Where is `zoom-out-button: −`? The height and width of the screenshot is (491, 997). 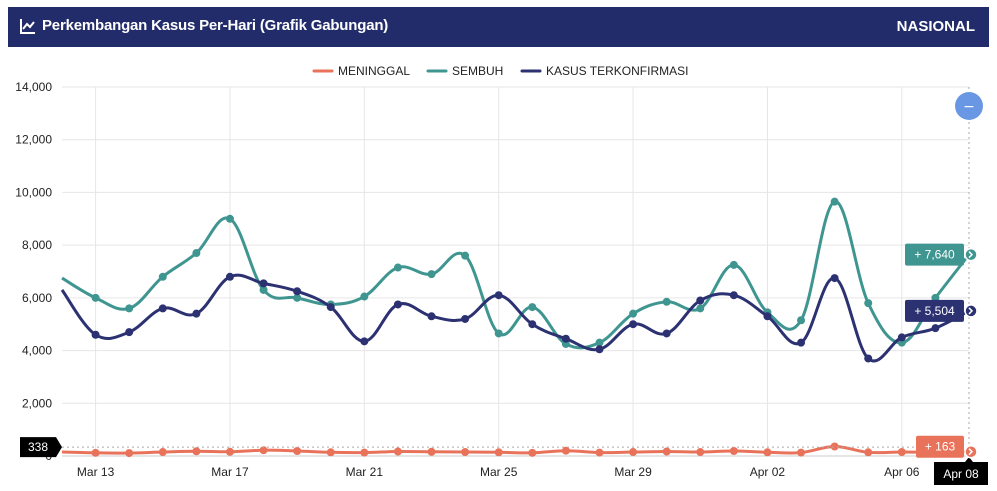 zoom-out-button: − is located at coordinates (969, 106).